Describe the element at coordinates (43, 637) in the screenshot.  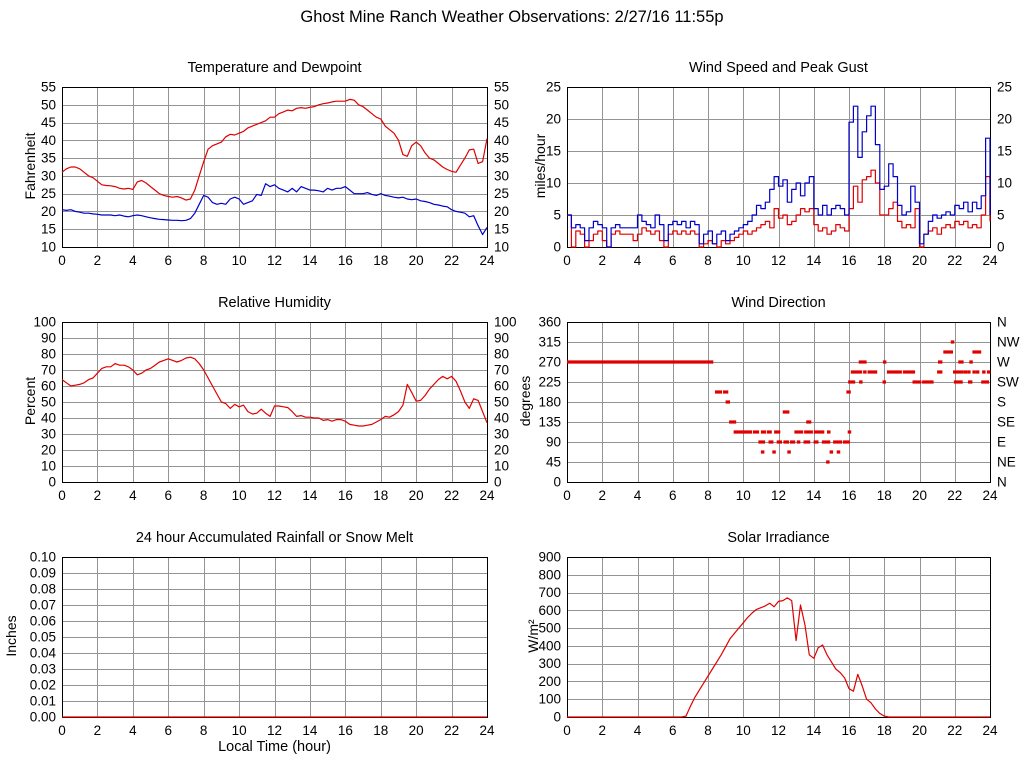
I see `svg-text: 0.05` at that location.